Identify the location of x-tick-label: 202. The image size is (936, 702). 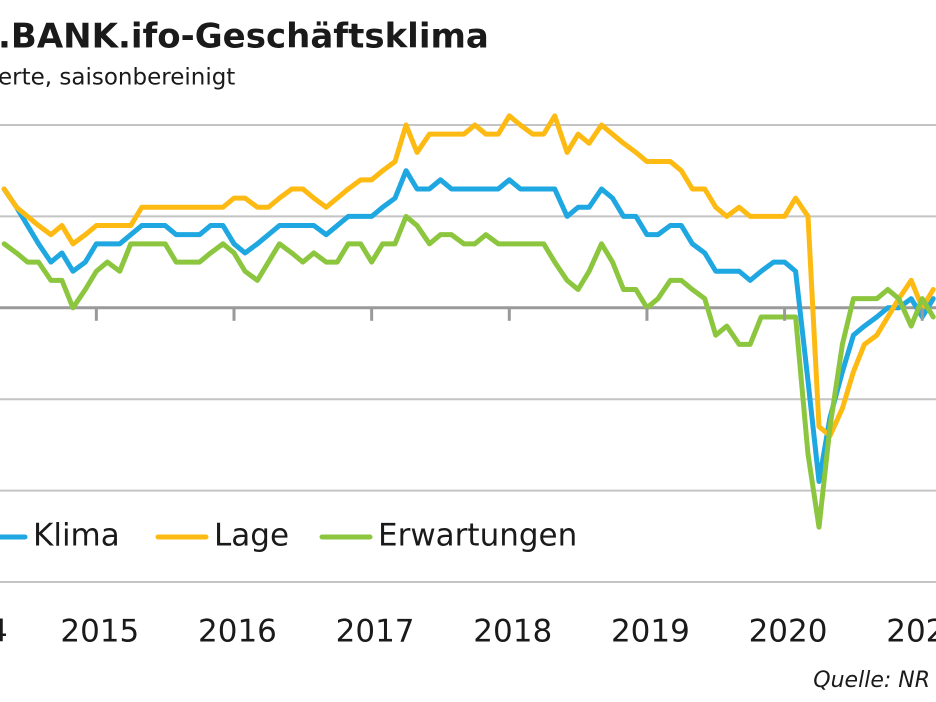
(911, 632).